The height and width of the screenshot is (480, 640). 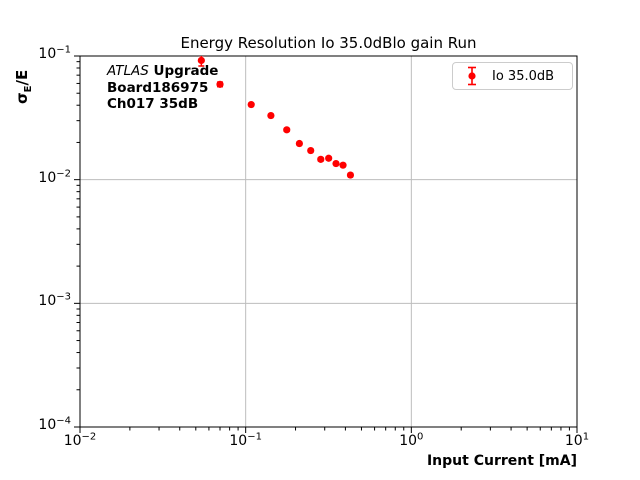 I want to click on annotation-block: ATLAS Upgrade Board186975 Ch017 35dB, so click(x=162, y=88).